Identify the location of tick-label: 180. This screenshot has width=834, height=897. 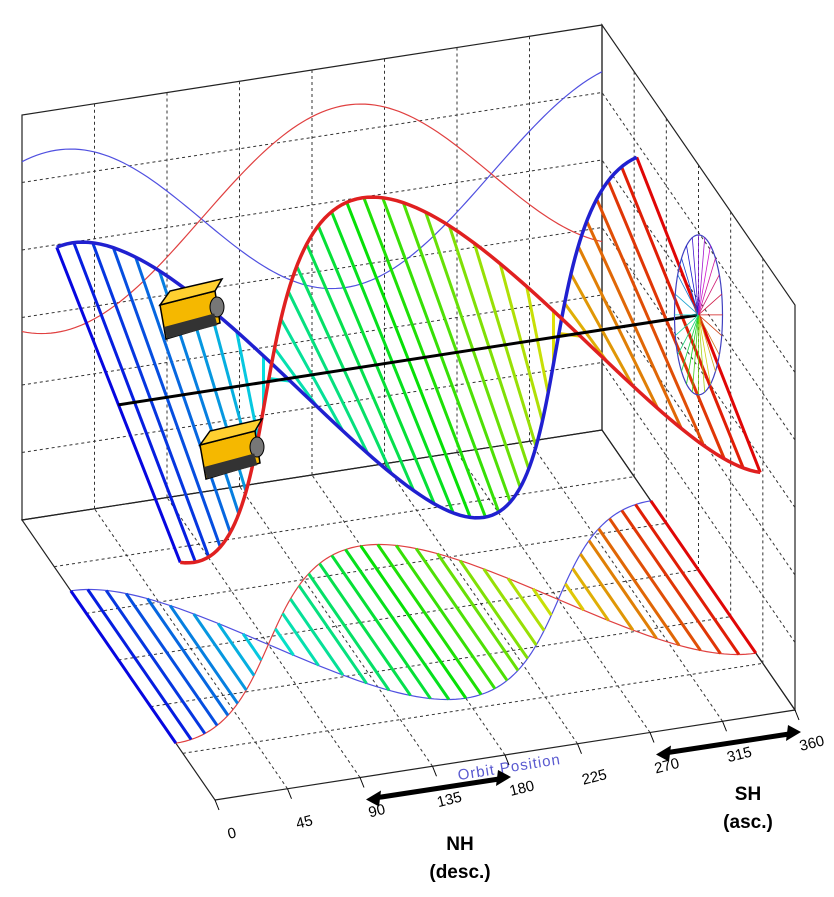
(522, 788).